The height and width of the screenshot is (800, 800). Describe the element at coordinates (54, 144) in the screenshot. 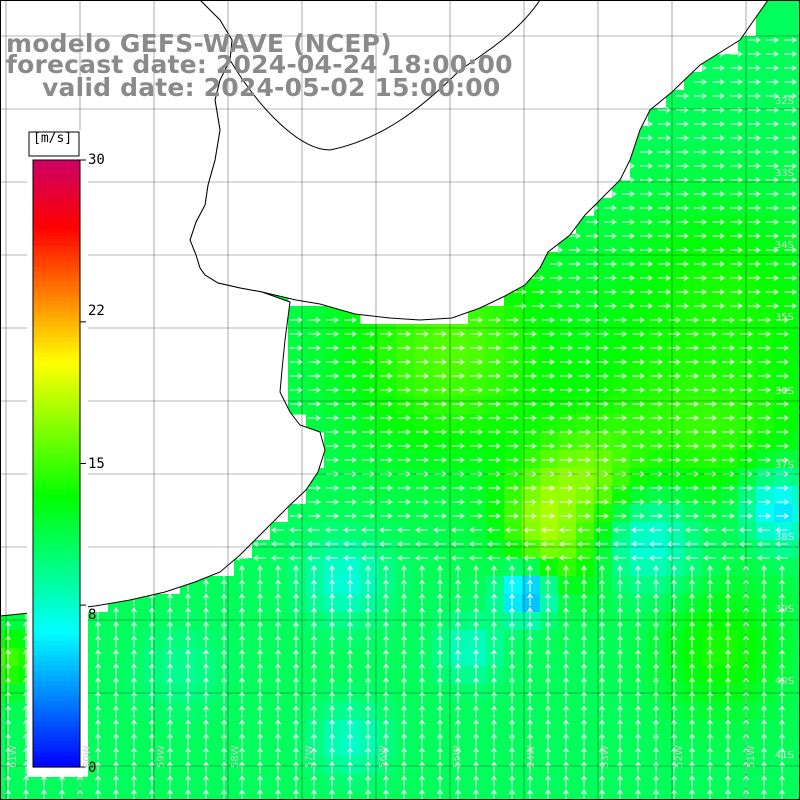

I see `colorbar-unit-box` at that location.